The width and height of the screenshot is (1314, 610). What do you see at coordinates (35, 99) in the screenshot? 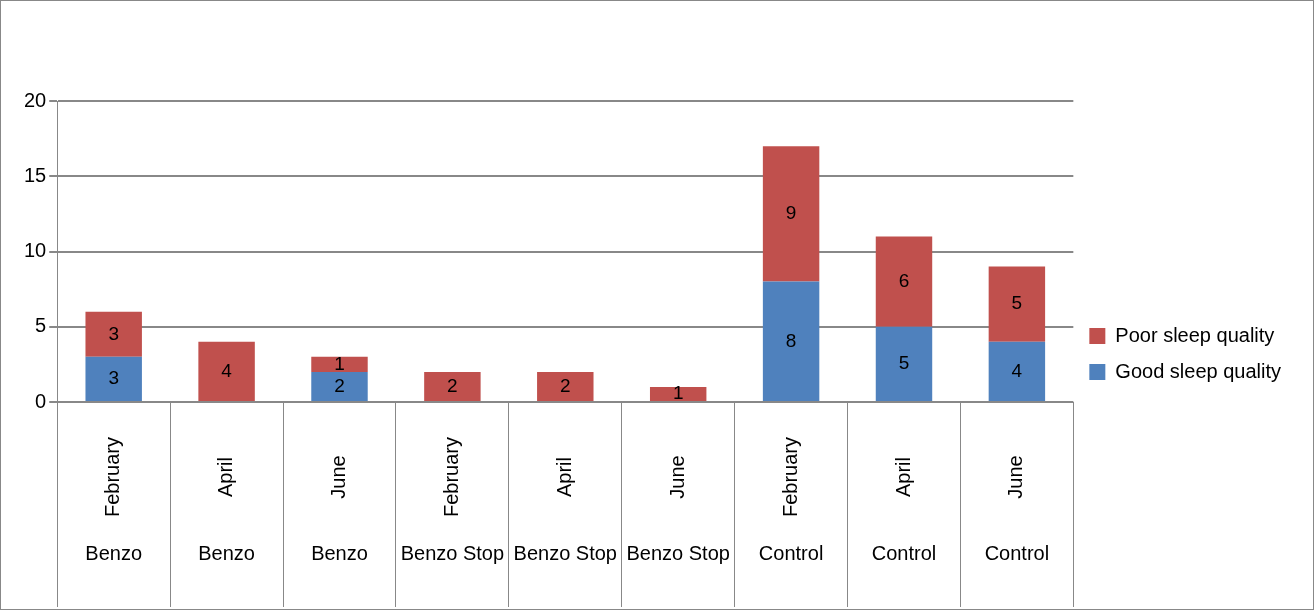
I see `y-tick-label: 20` at bounding box center [35, 99].